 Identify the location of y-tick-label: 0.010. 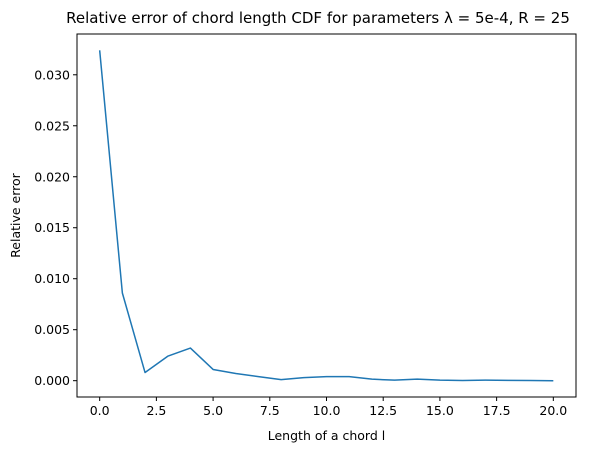
(52, 278).